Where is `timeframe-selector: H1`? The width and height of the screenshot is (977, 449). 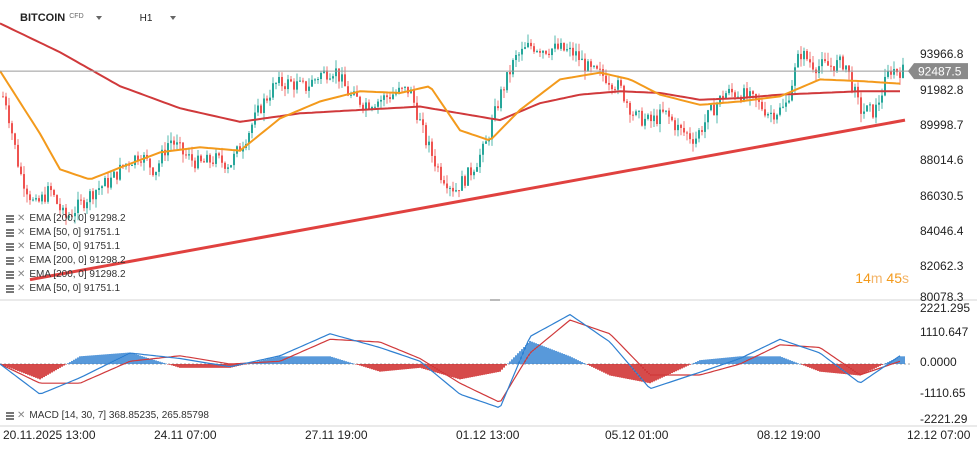
timeframe-selector: H1 is located at coordinates (146, 18).